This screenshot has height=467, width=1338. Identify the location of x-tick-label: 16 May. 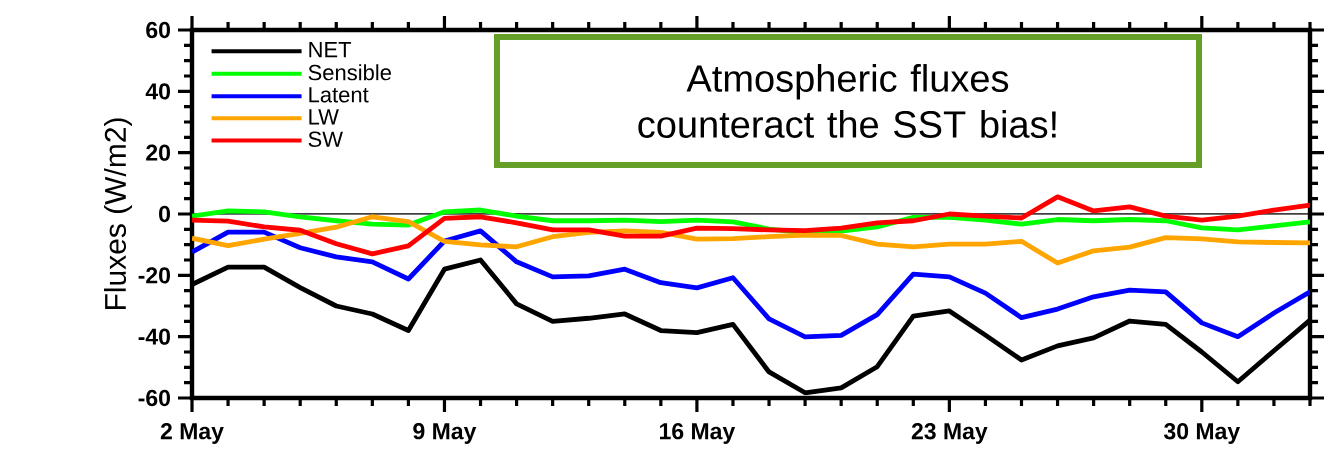
(698, 433).